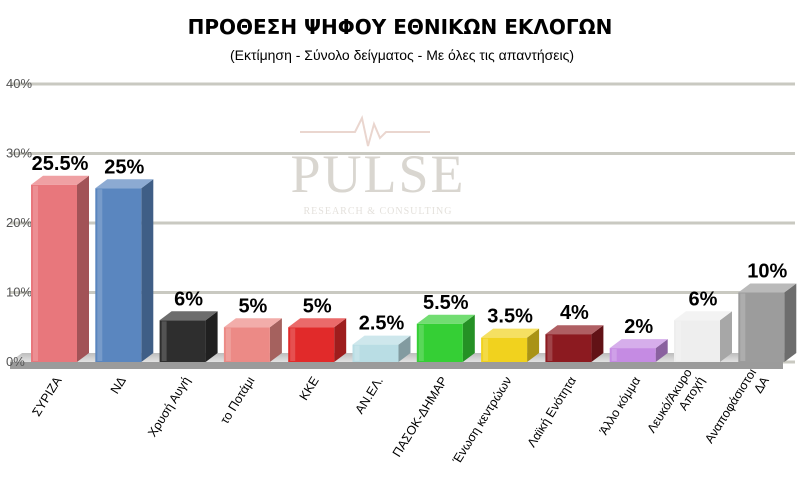 This screenshot has width=800, height=500. Describe the element at coordinates (396, 365) in the screenshot. I see `floor-front` at that location.